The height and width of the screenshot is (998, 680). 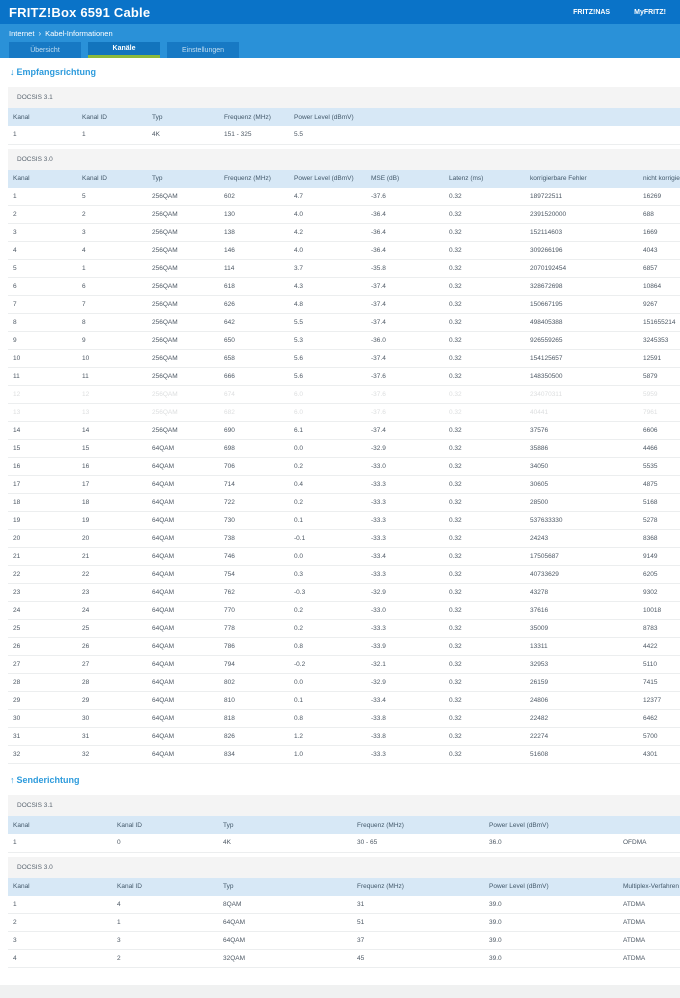 I want to click on table-cell: 26159, so click(x=581, y=682).